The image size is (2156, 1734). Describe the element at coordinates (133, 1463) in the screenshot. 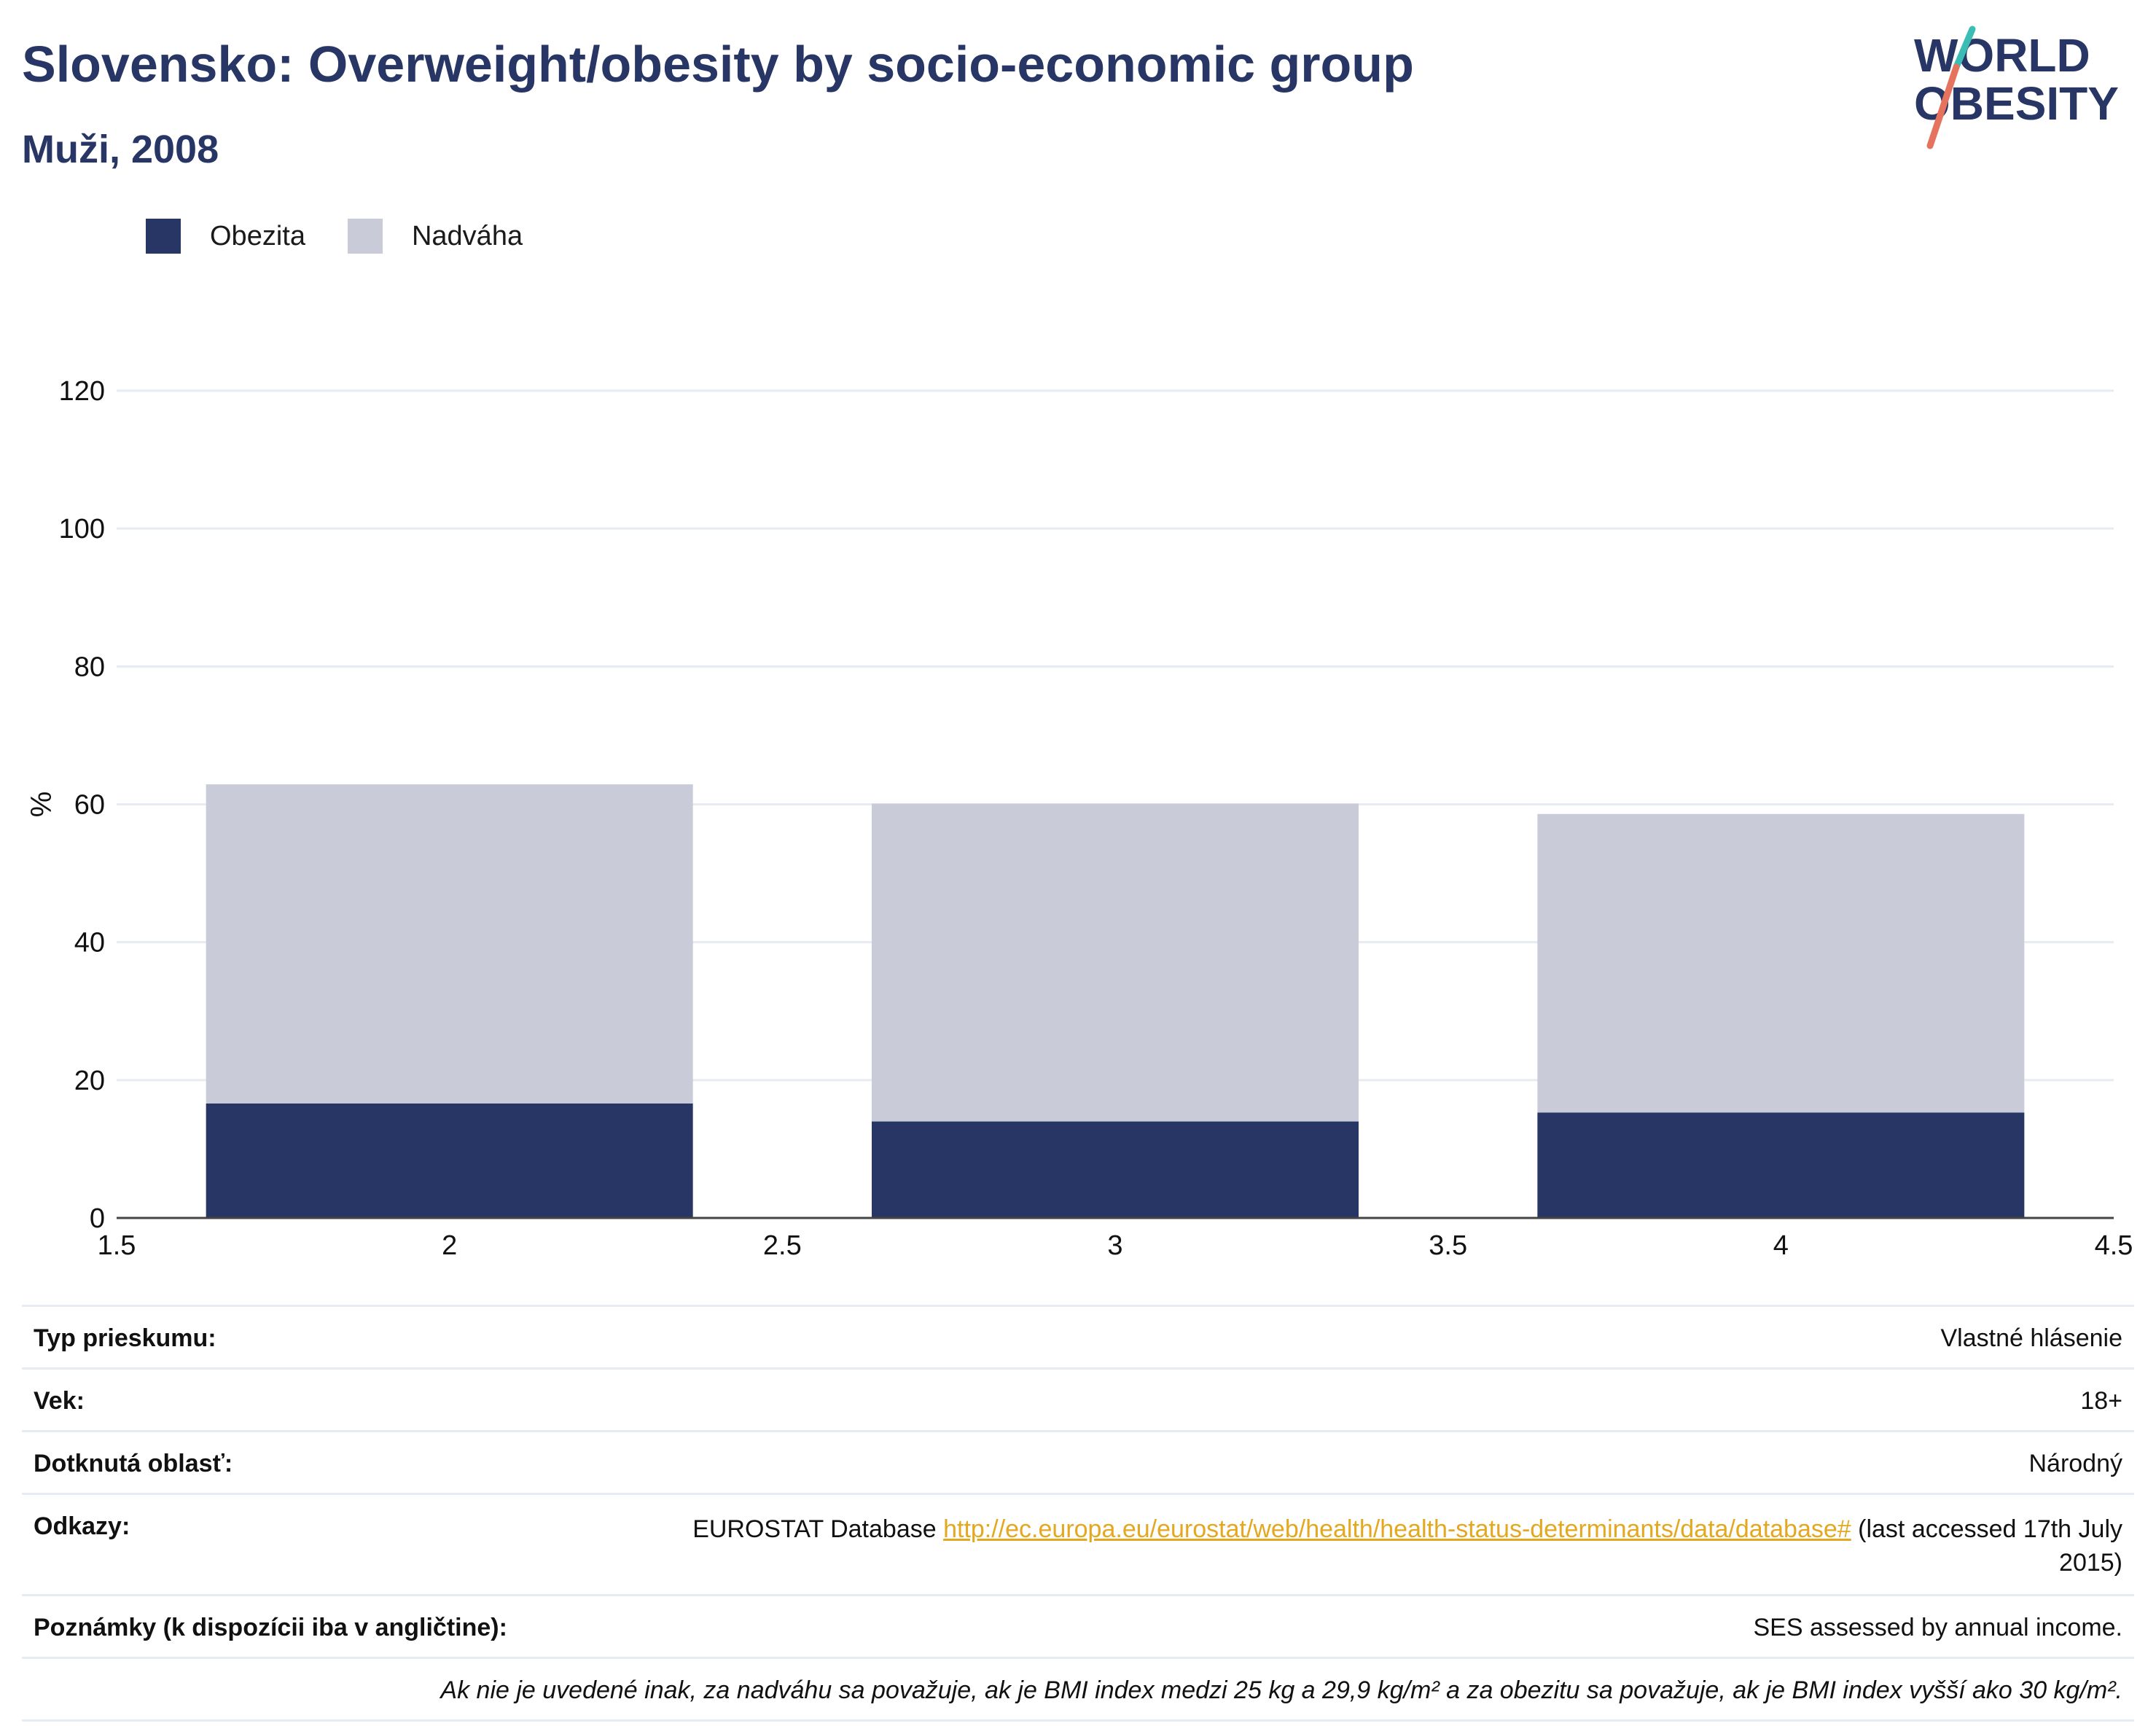

I see `area-label: Dotknutá oblasť:` at that location.